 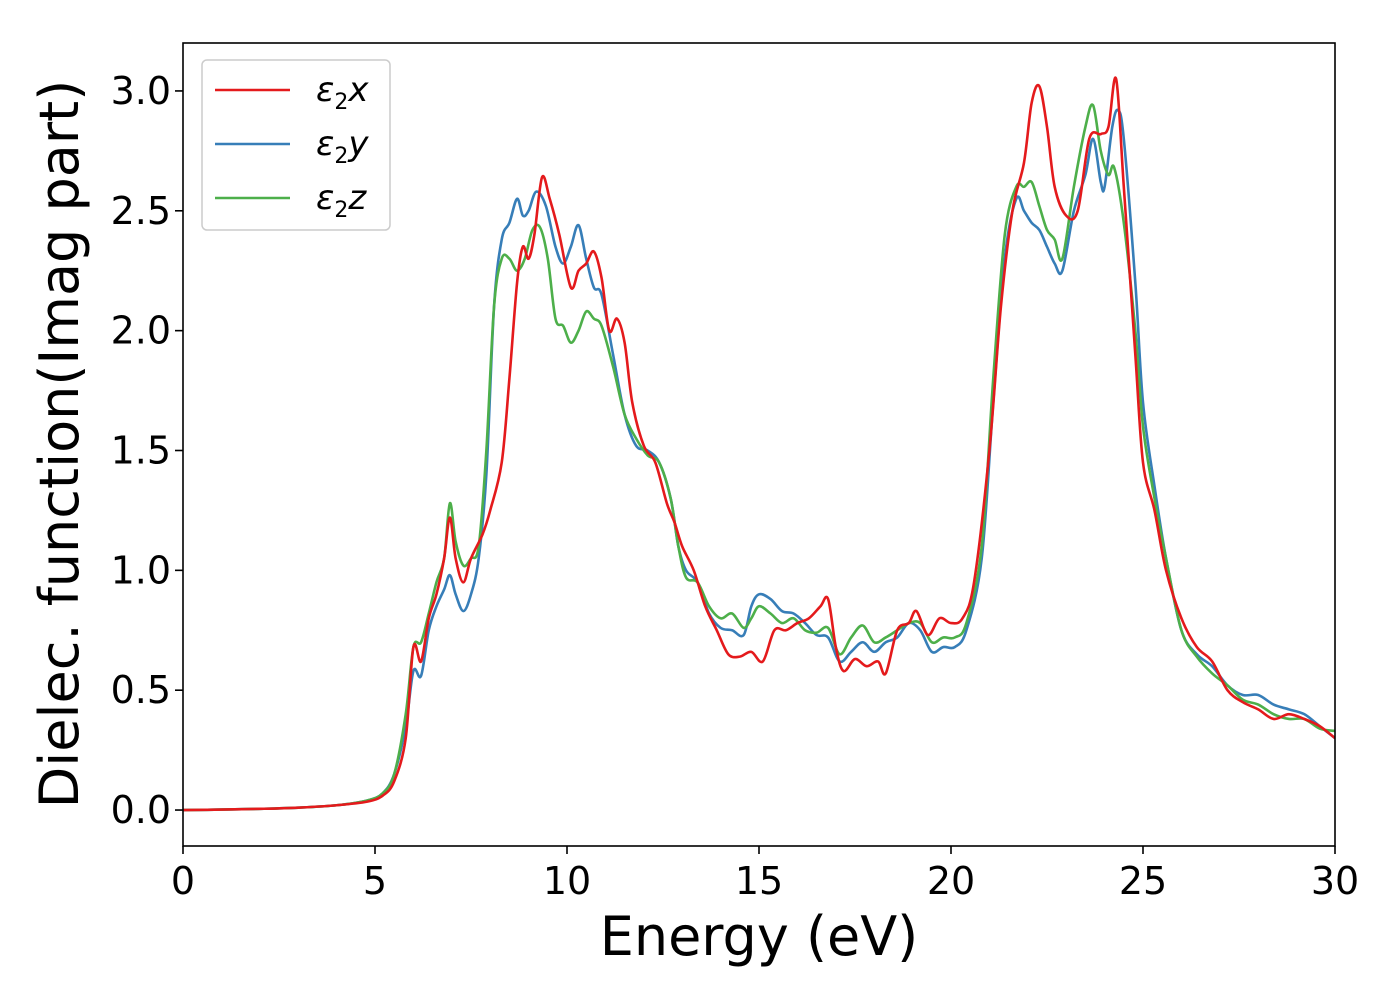 What do you see at coordinates (375, 881) in the screenshot?
I see `x-tick-label: 5` at bounding box center [375, 881].